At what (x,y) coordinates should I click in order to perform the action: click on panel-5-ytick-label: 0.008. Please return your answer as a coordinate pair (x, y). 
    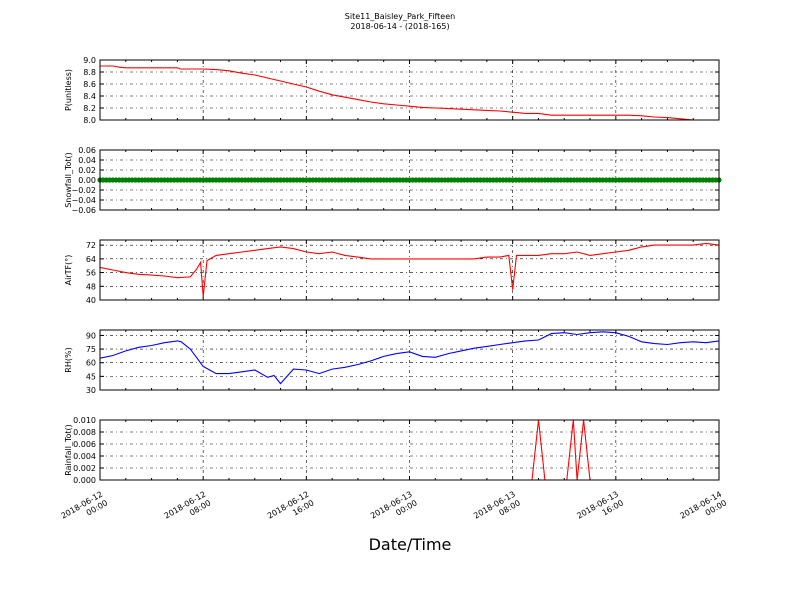
    Looking at the image, I should click on (84, 432).